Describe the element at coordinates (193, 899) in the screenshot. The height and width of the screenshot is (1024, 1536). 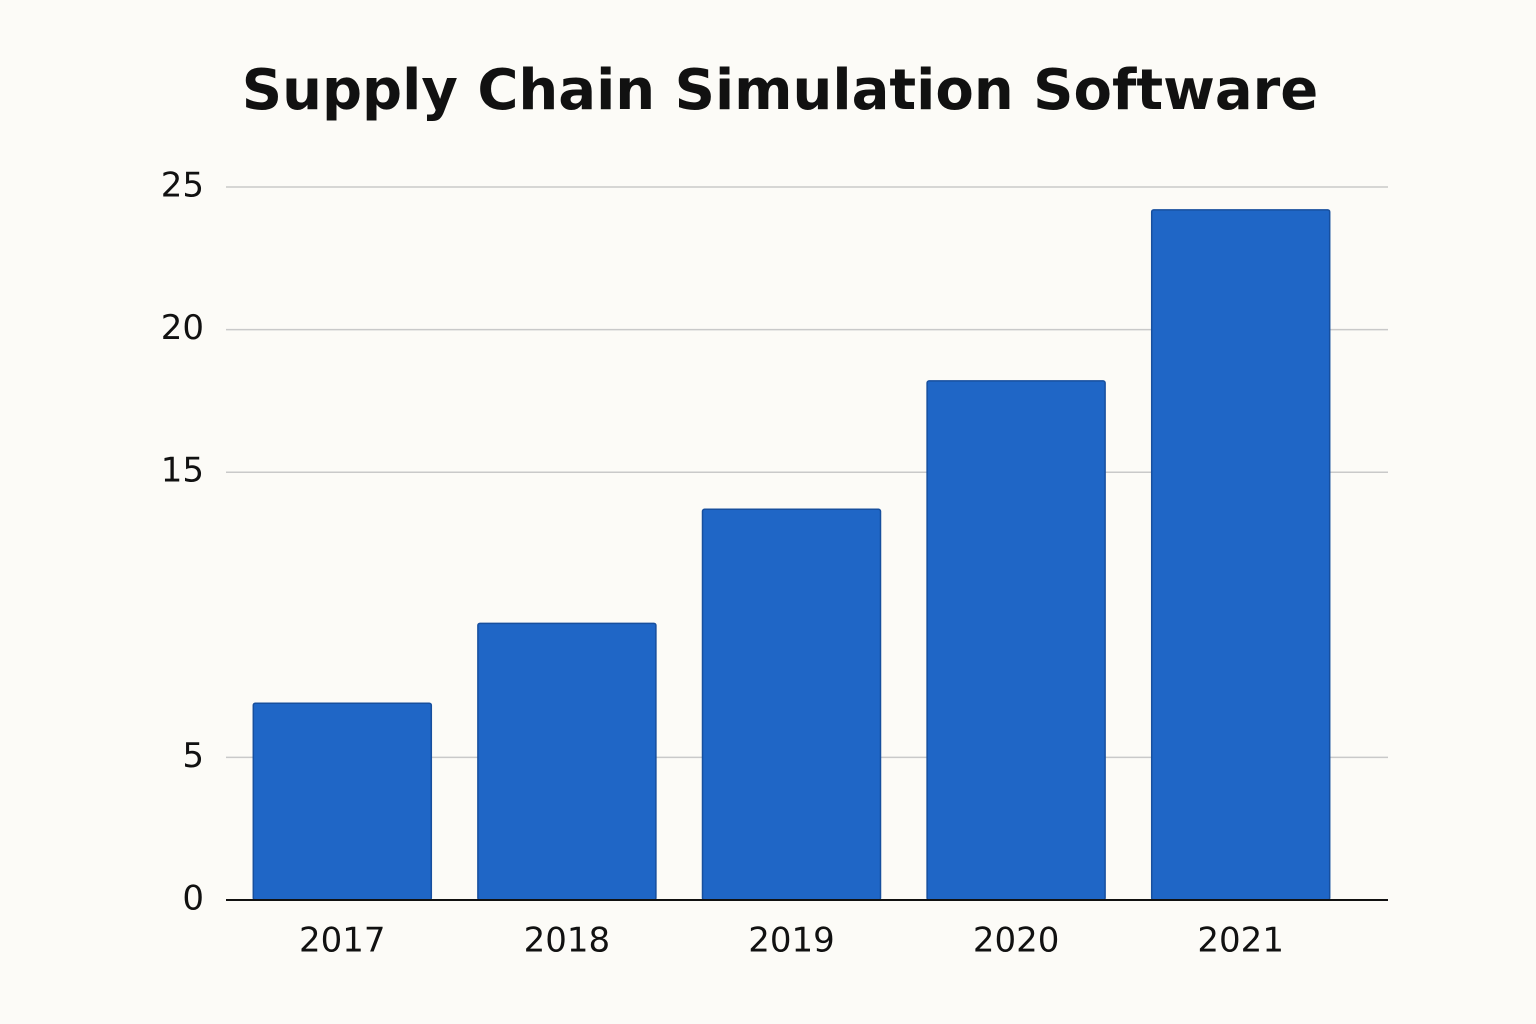
I see `y-tick-label: 0` at that location.